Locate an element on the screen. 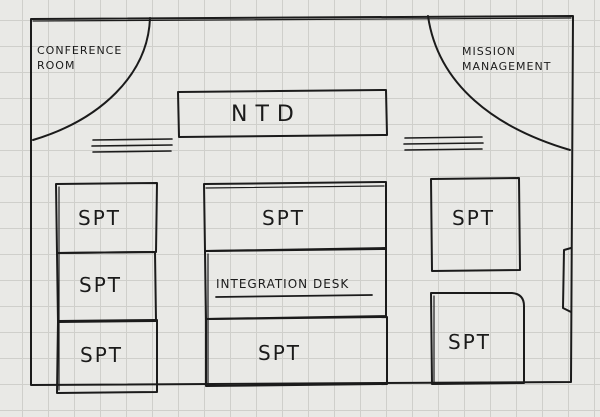  center-station-bottom is located at coordinates (296, 351).